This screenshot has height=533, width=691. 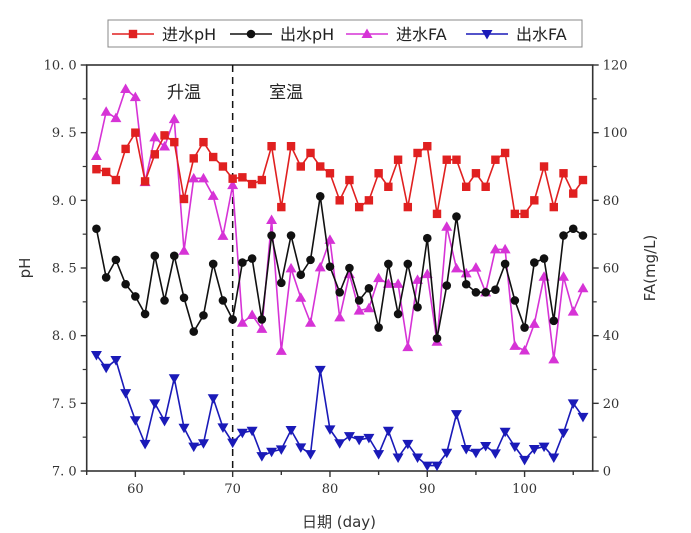 I want to click on x-tick-label: 90, so click(x=427, y=489).